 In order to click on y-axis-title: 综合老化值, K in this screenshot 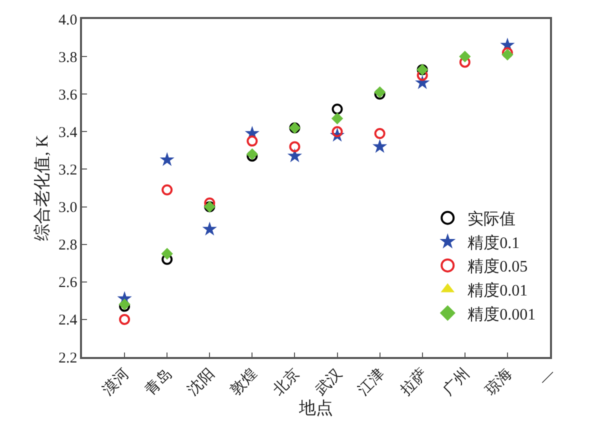, I will do `click(42, 187)`.